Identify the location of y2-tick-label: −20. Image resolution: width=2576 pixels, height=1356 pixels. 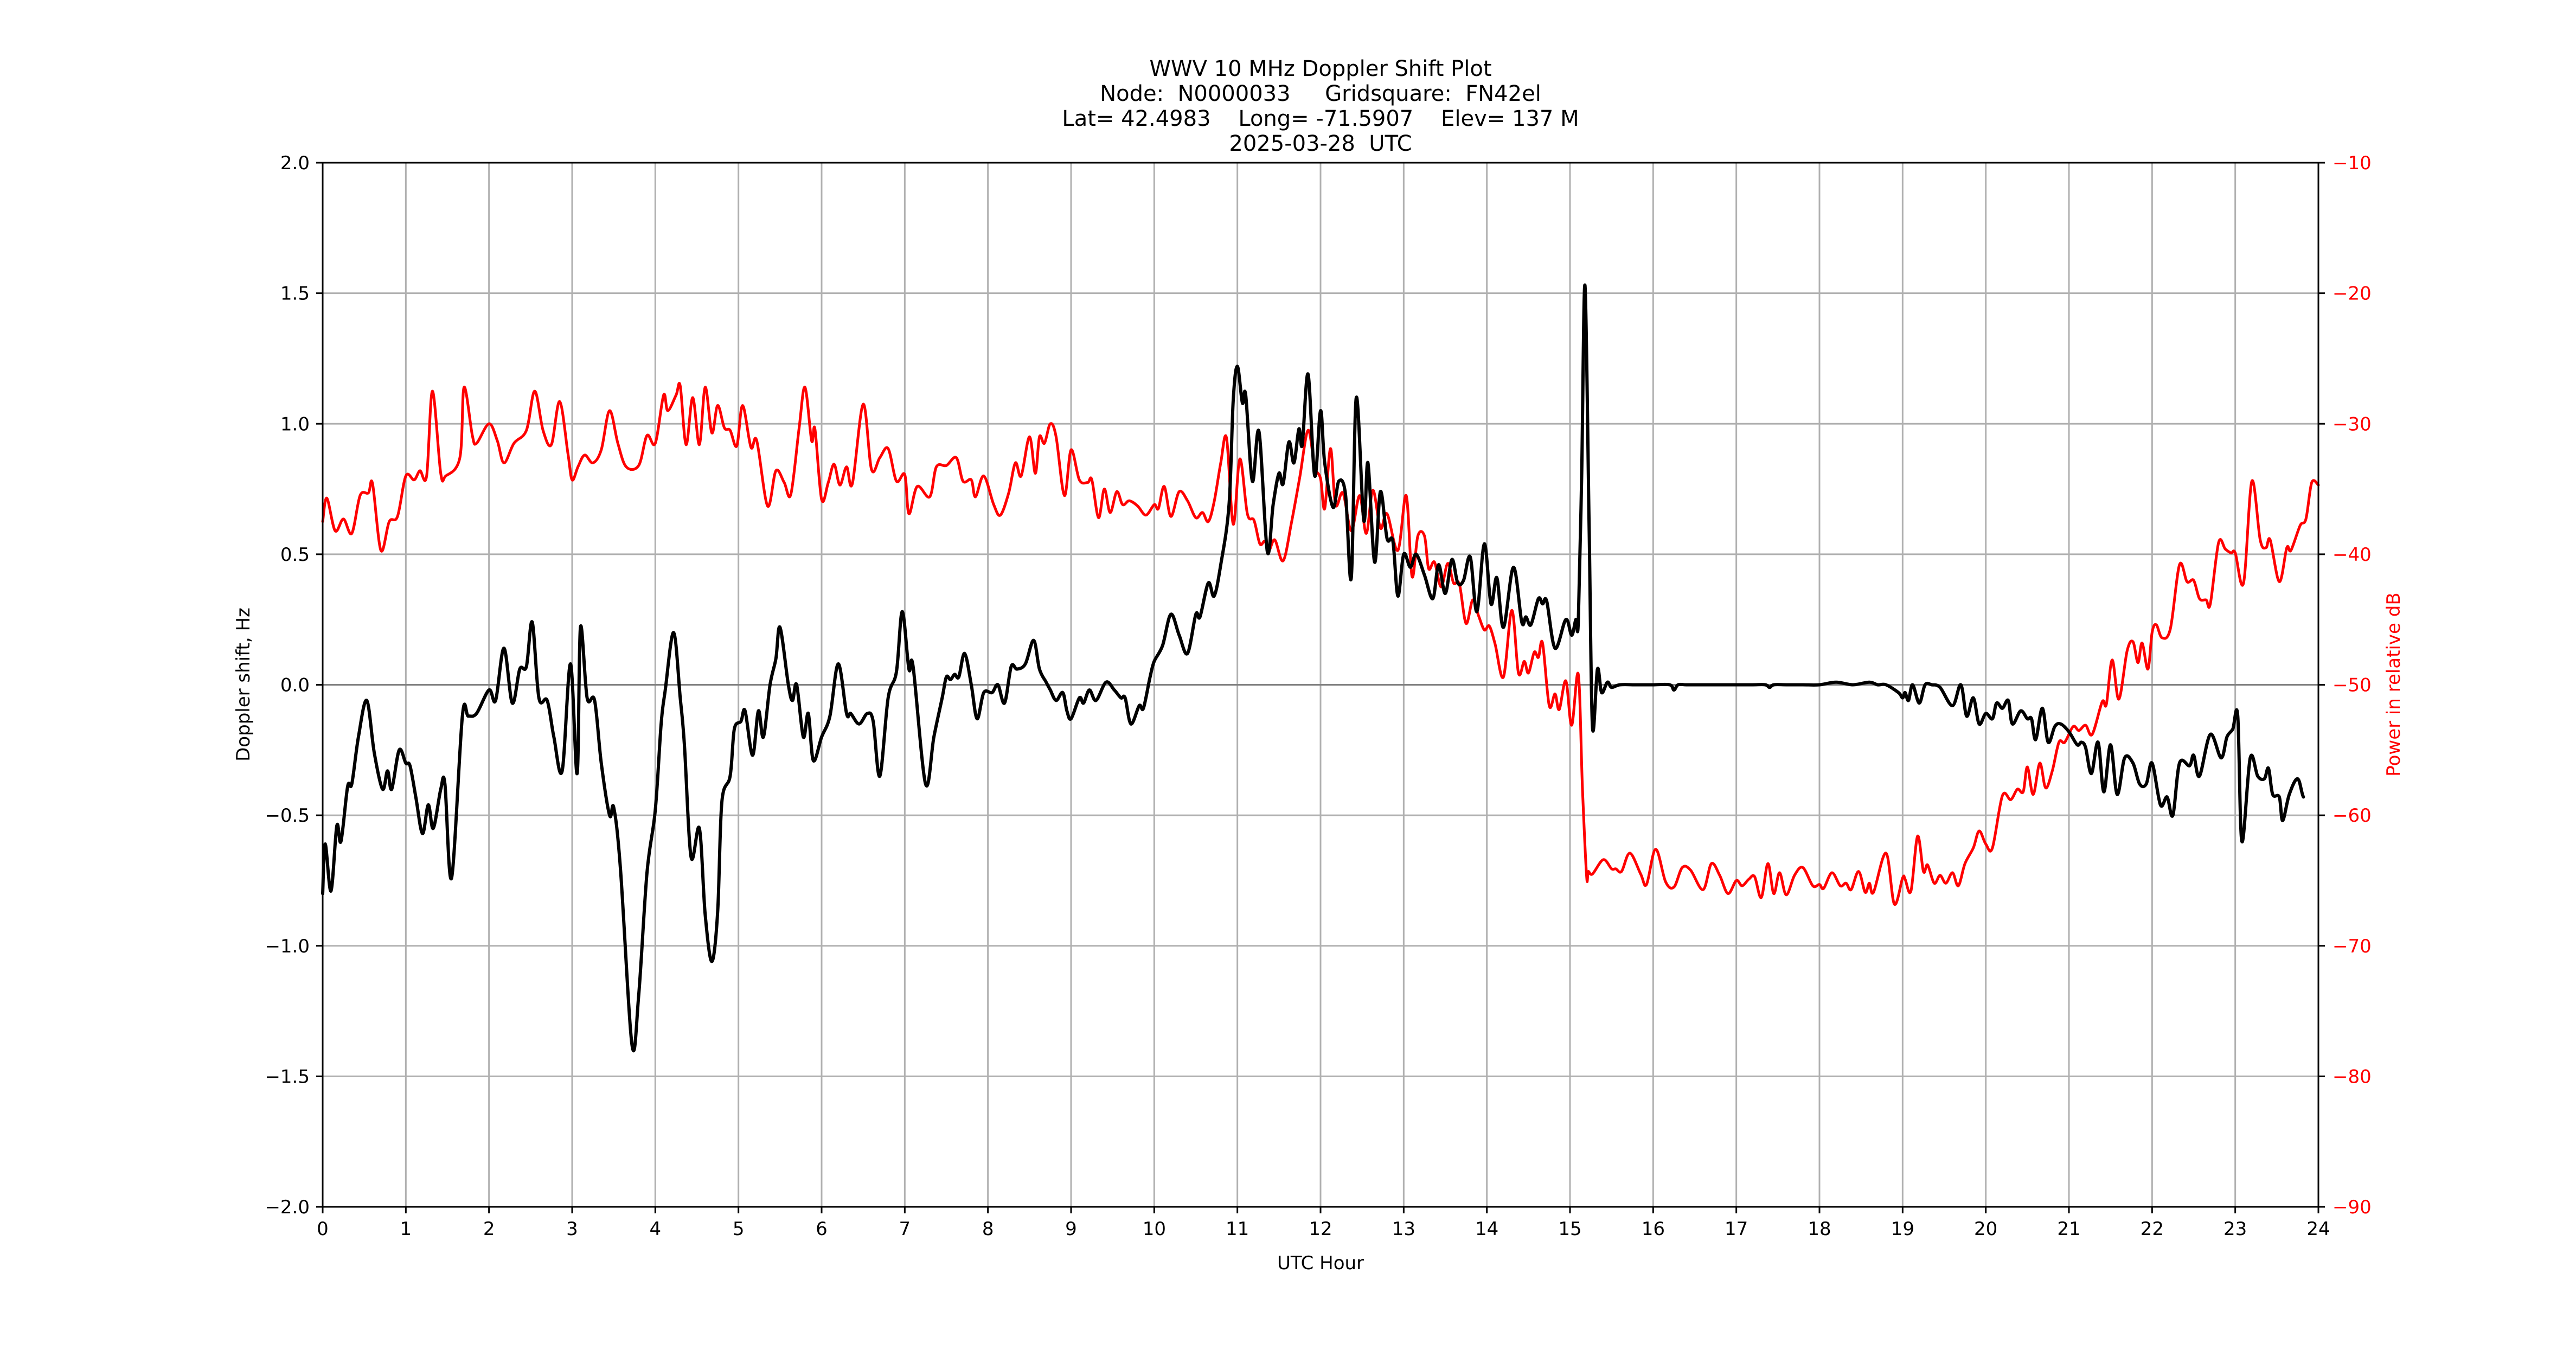
(2352, 294).